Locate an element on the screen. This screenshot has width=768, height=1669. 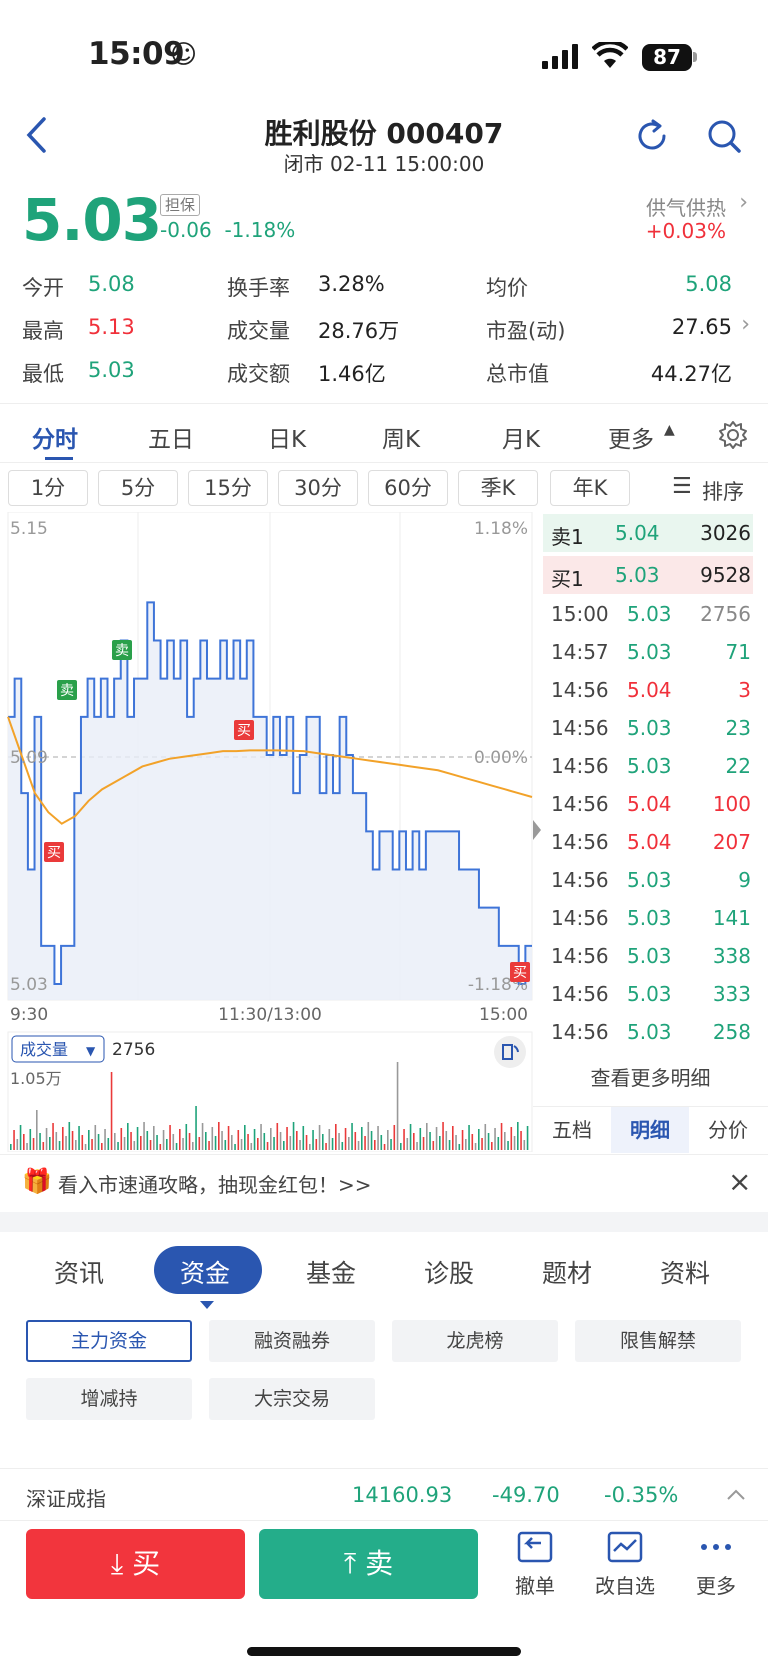
tick-volume: 71 is located at coordinates (738, 652).